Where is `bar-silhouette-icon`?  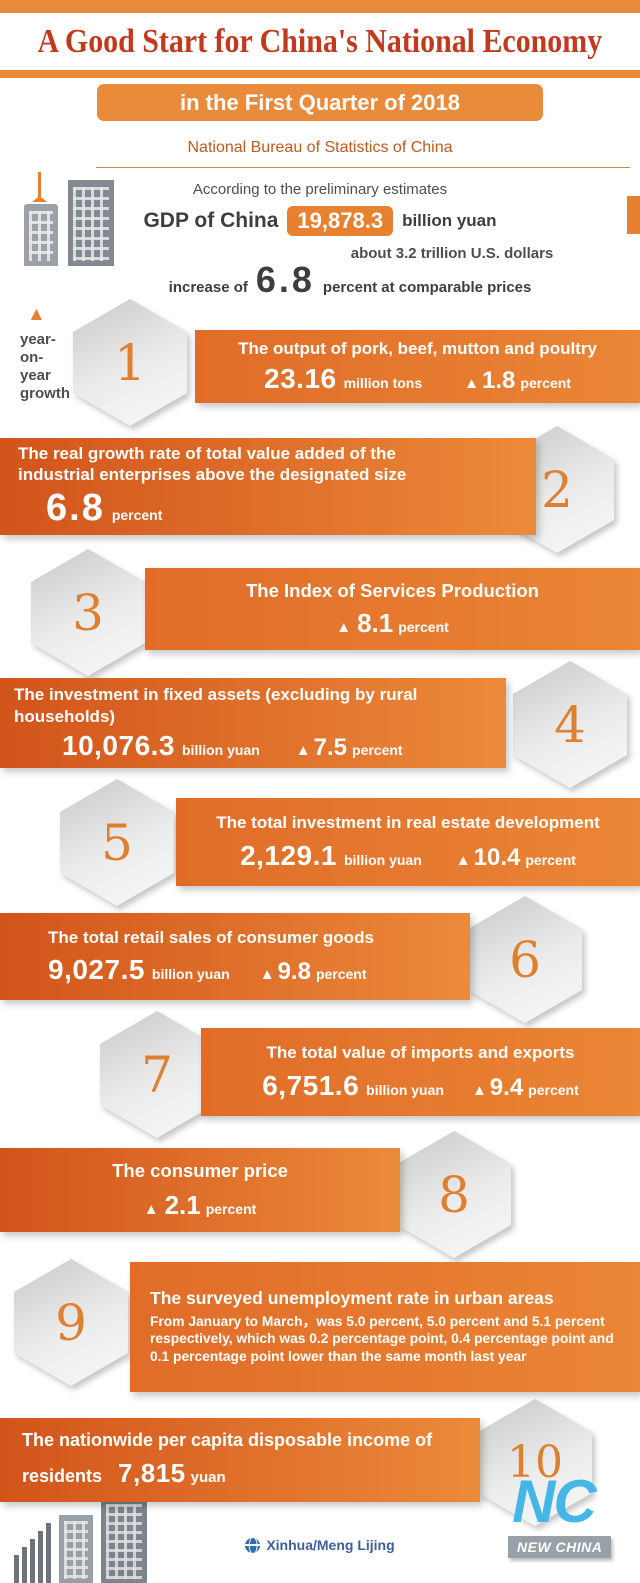
bar-silhouette-icon is located at coordinates (32, 1553).